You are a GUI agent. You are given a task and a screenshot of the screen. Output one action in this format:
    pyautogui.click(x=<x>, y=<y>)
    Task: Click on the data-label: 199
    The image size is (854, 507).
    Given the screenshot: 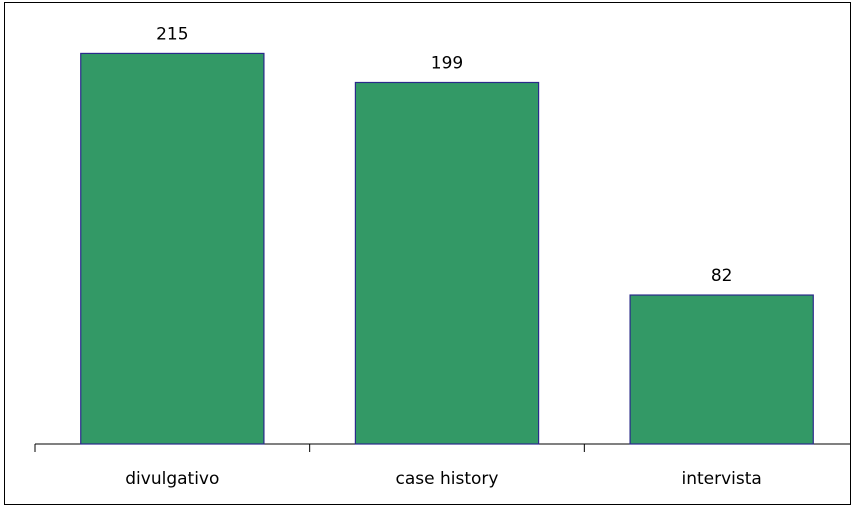 What is the action you would take?
    pyautogui.click(x=447, y=63)
    